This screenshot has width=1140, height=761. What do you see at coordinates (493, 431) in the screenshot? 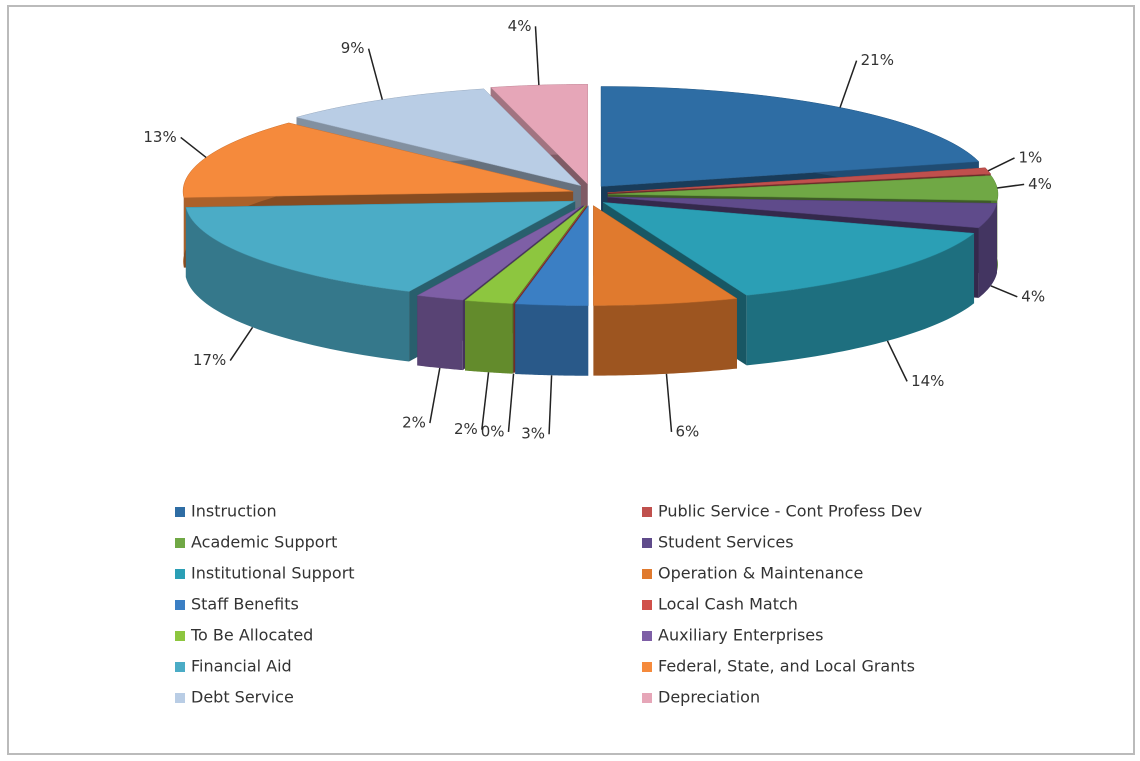
I see `data-label: 0%` at bounding box center [493, 431].